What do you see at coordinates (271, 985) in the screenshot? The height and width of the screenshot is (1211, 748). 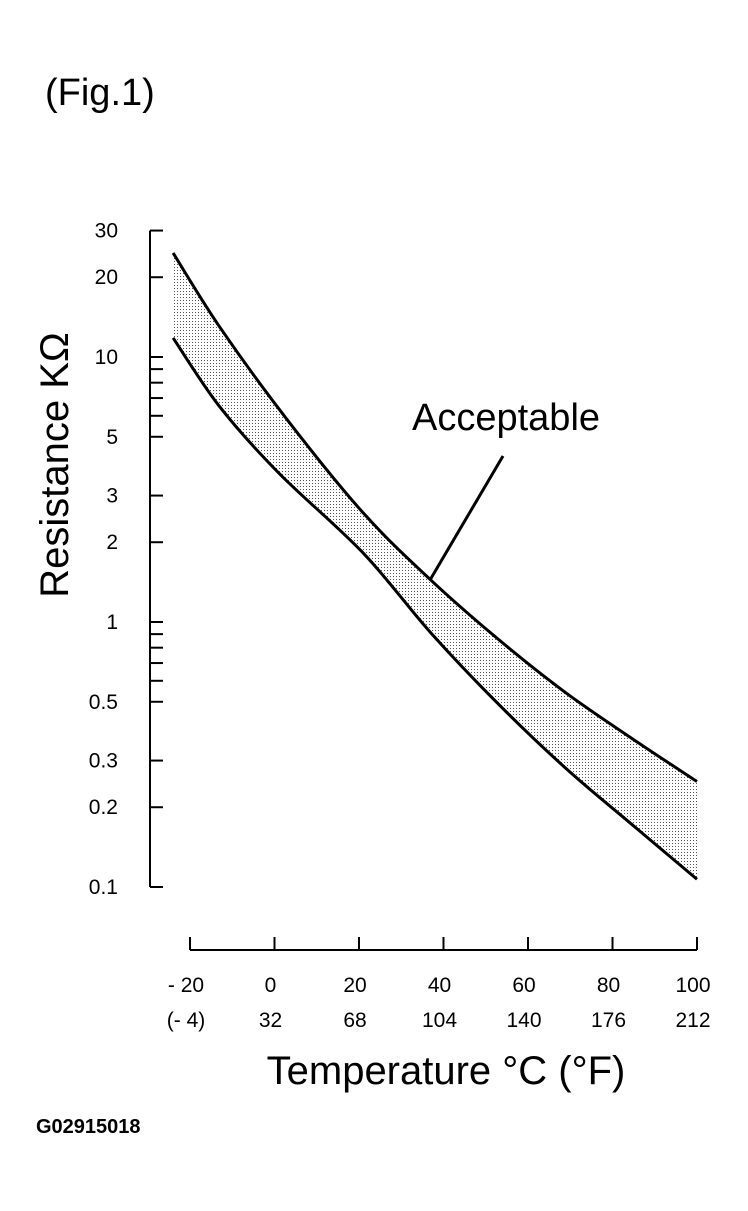 I see `x-tick-label-celsius: 0` at bounding box center [271, 985].